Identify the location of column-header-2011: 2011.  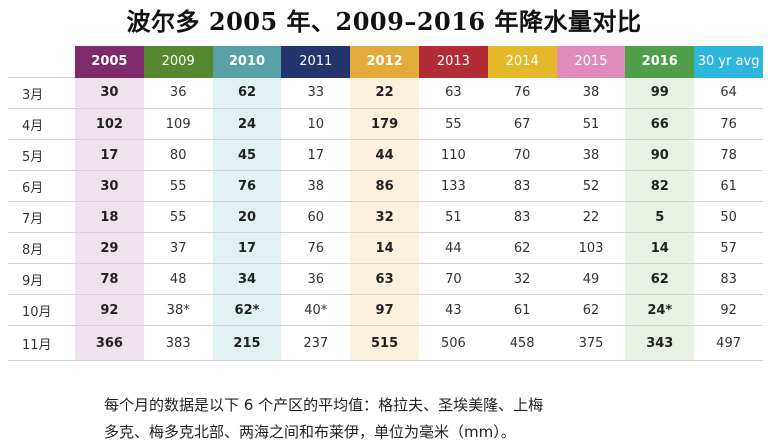
(316, 62).